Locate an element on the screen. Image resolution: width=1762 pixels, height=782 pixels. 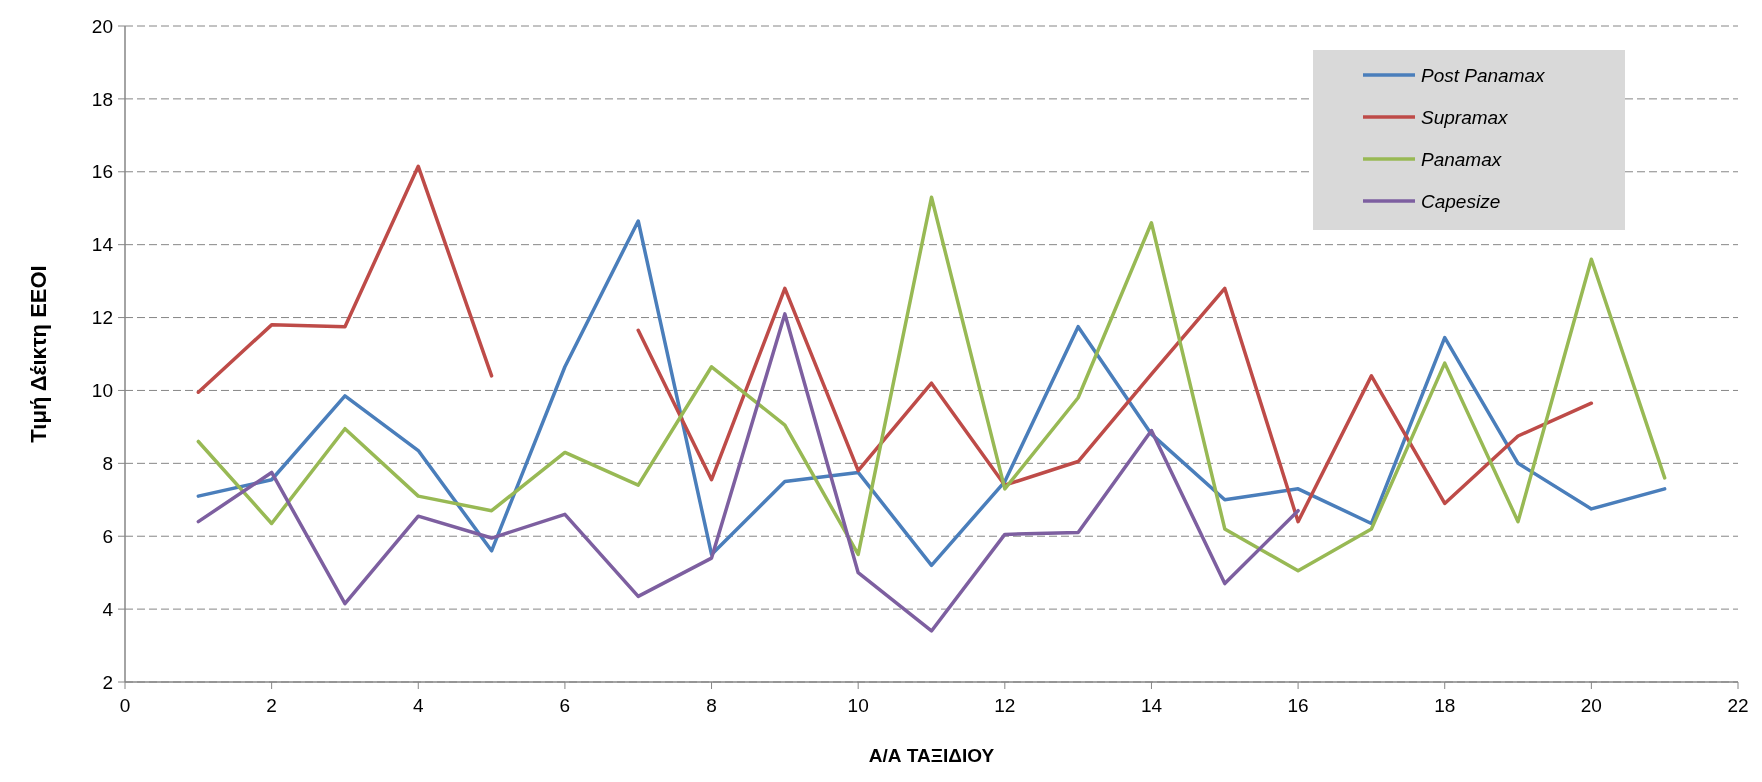
x-tick-label: 10 is located at coordinates (858, 705).